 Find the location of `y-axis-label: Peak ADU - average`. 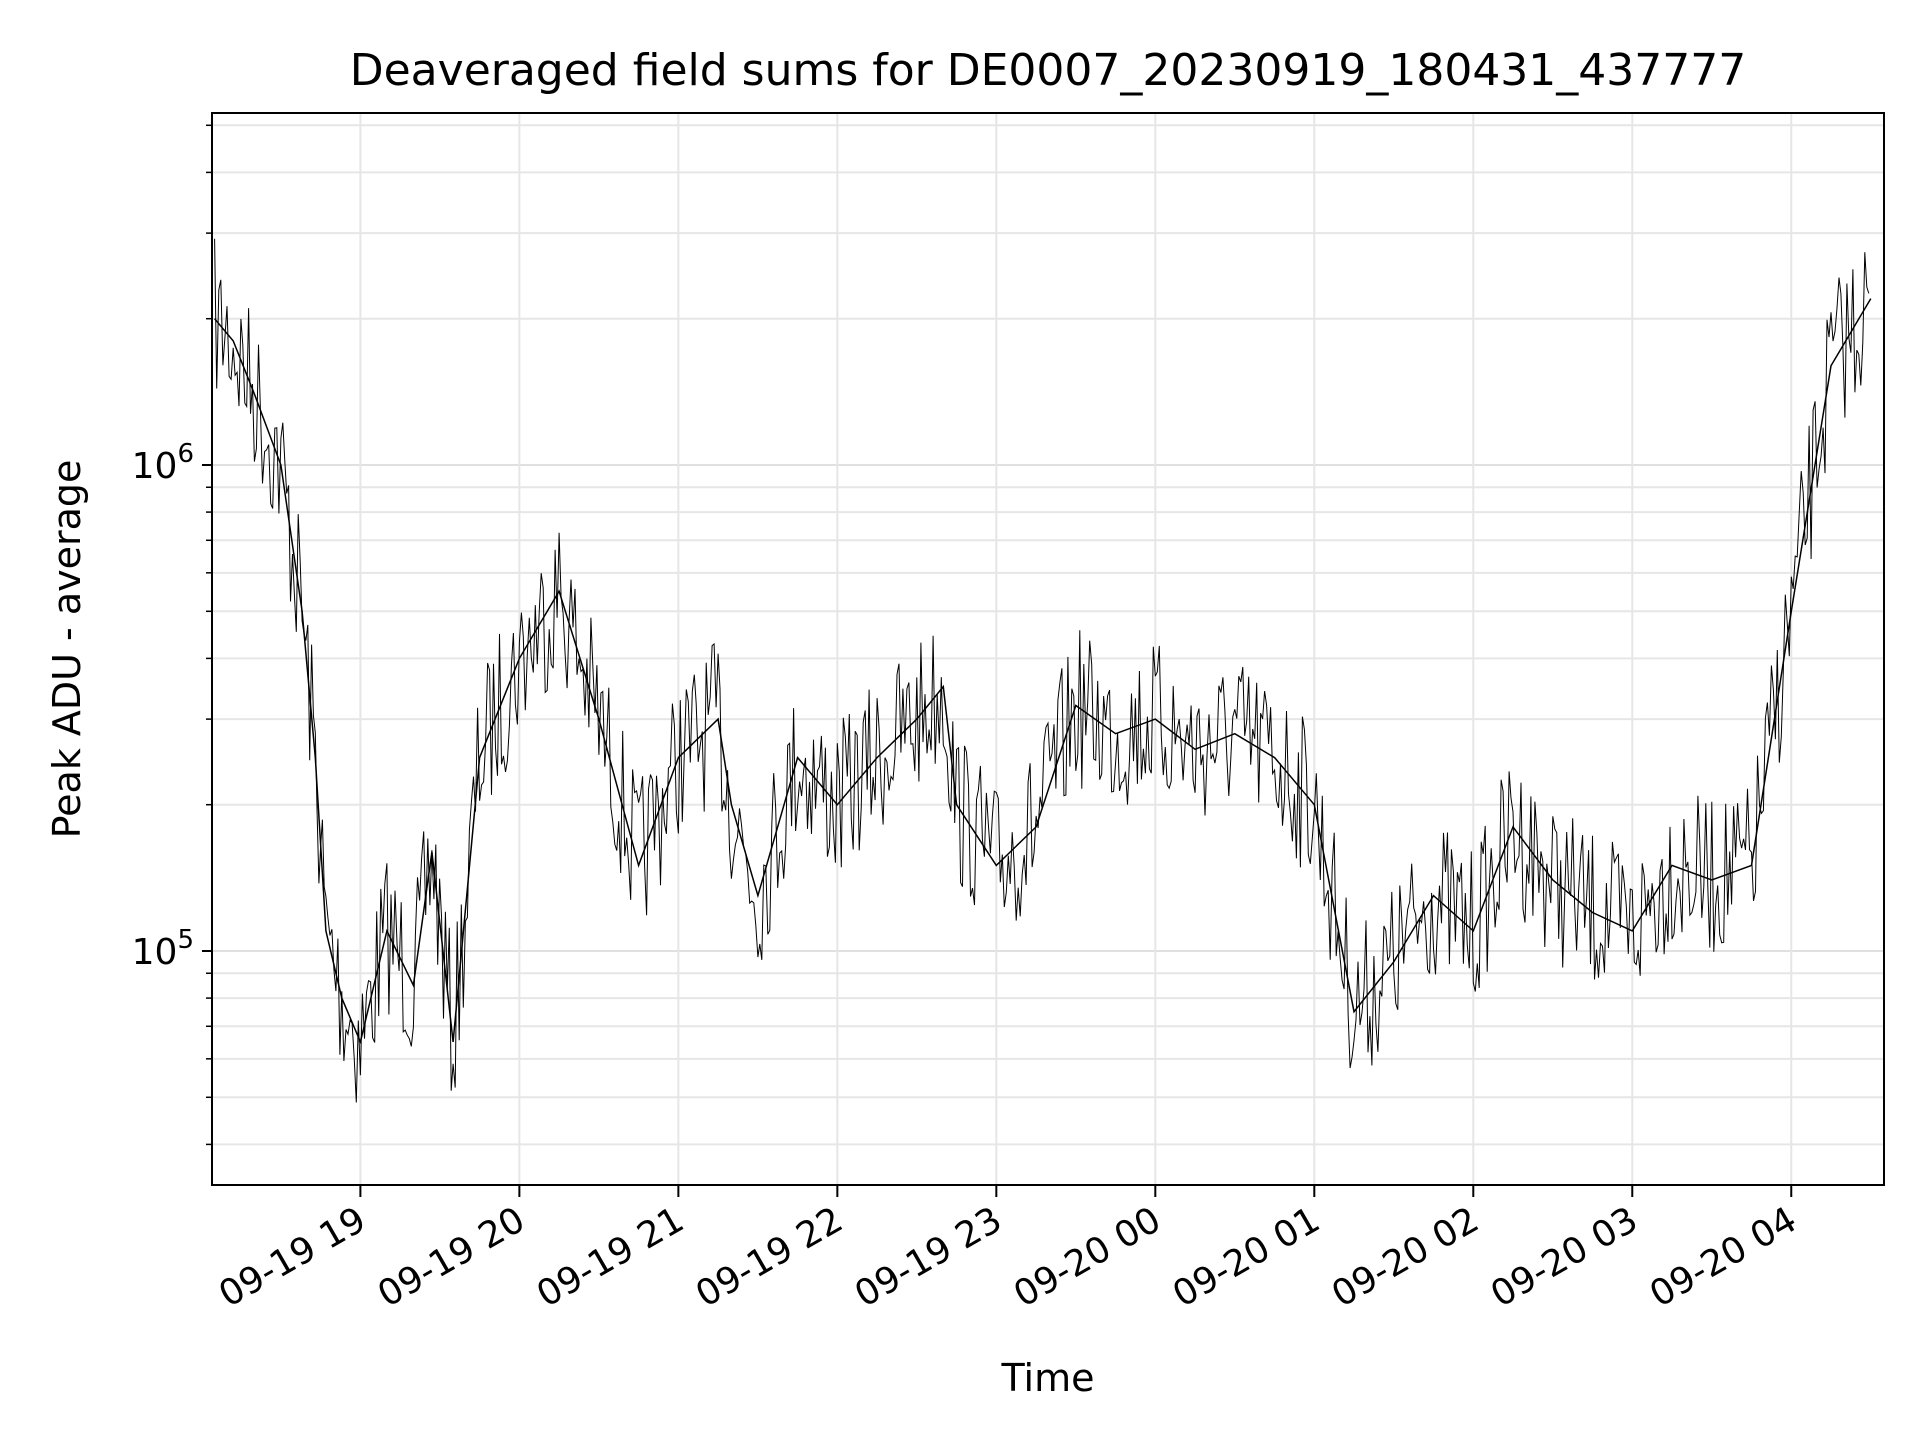

y-axis-label: Peak ADU - average is located at coordinates (67, 649).